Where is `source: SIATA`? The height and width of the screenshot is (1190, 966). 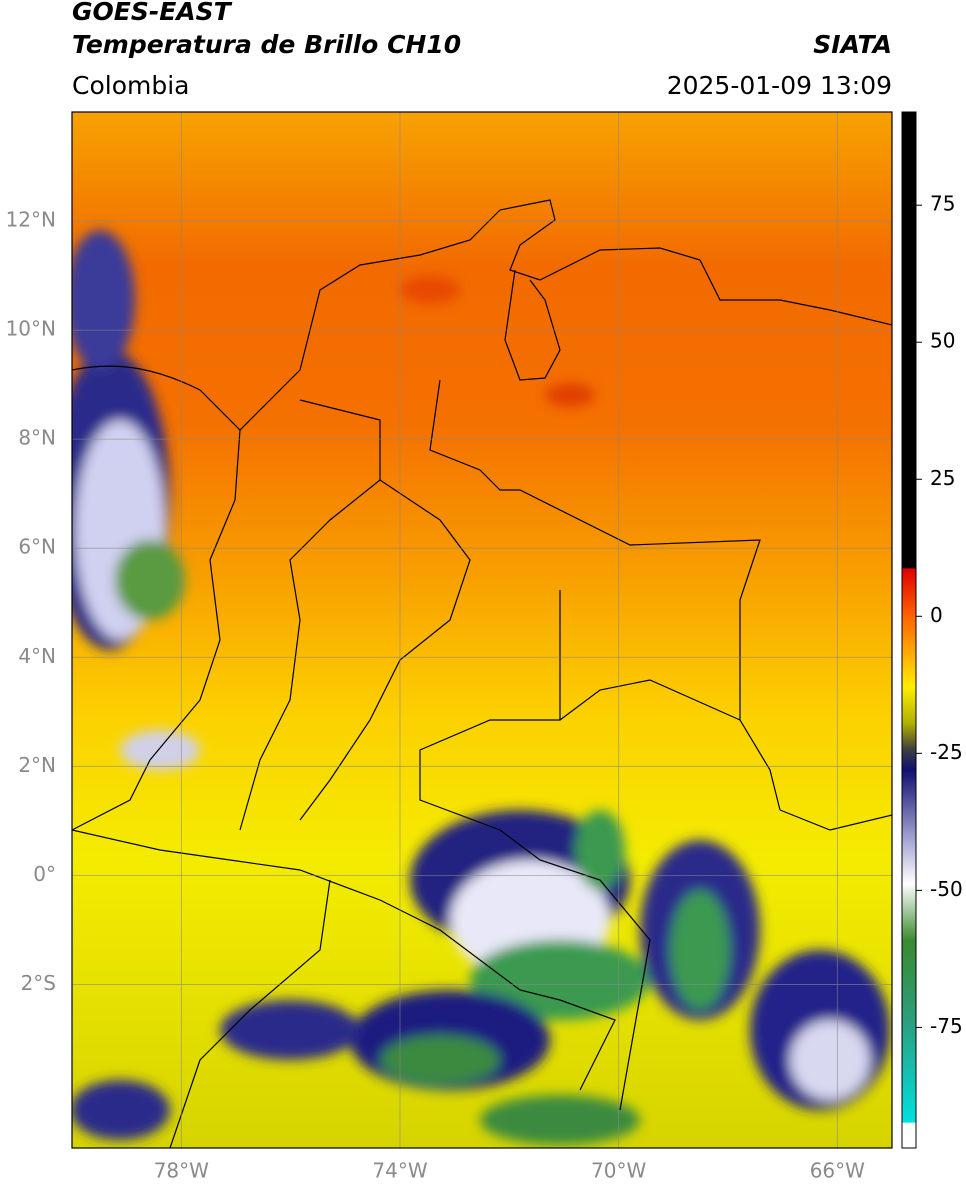
source: SIATA is located at coordinates (852, 44).